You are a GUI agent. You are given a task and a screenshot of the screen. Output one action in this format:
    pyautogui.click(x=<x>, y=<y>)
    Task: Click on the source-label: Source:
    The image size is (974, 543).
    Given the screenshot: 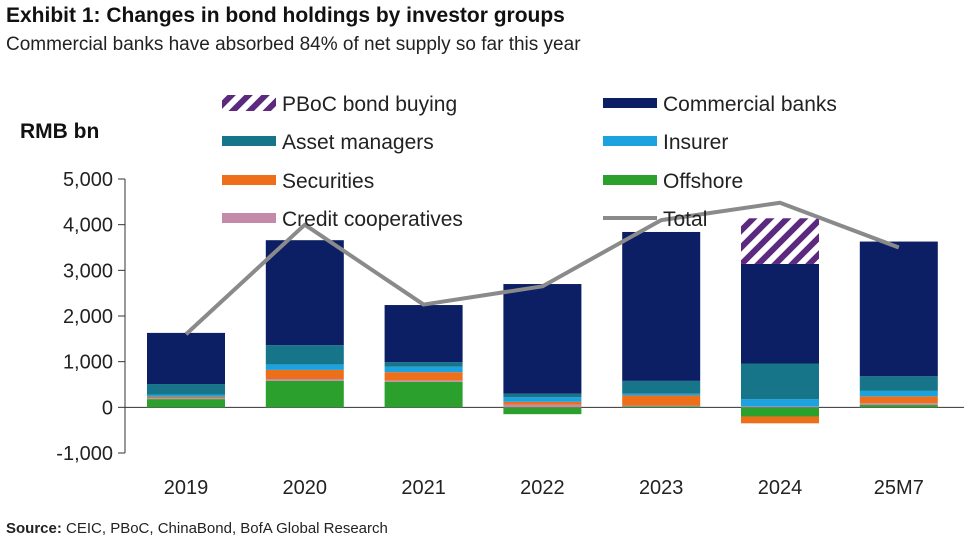 What is the action you would take?
    pyautogui.click(x=34, y=528)
    